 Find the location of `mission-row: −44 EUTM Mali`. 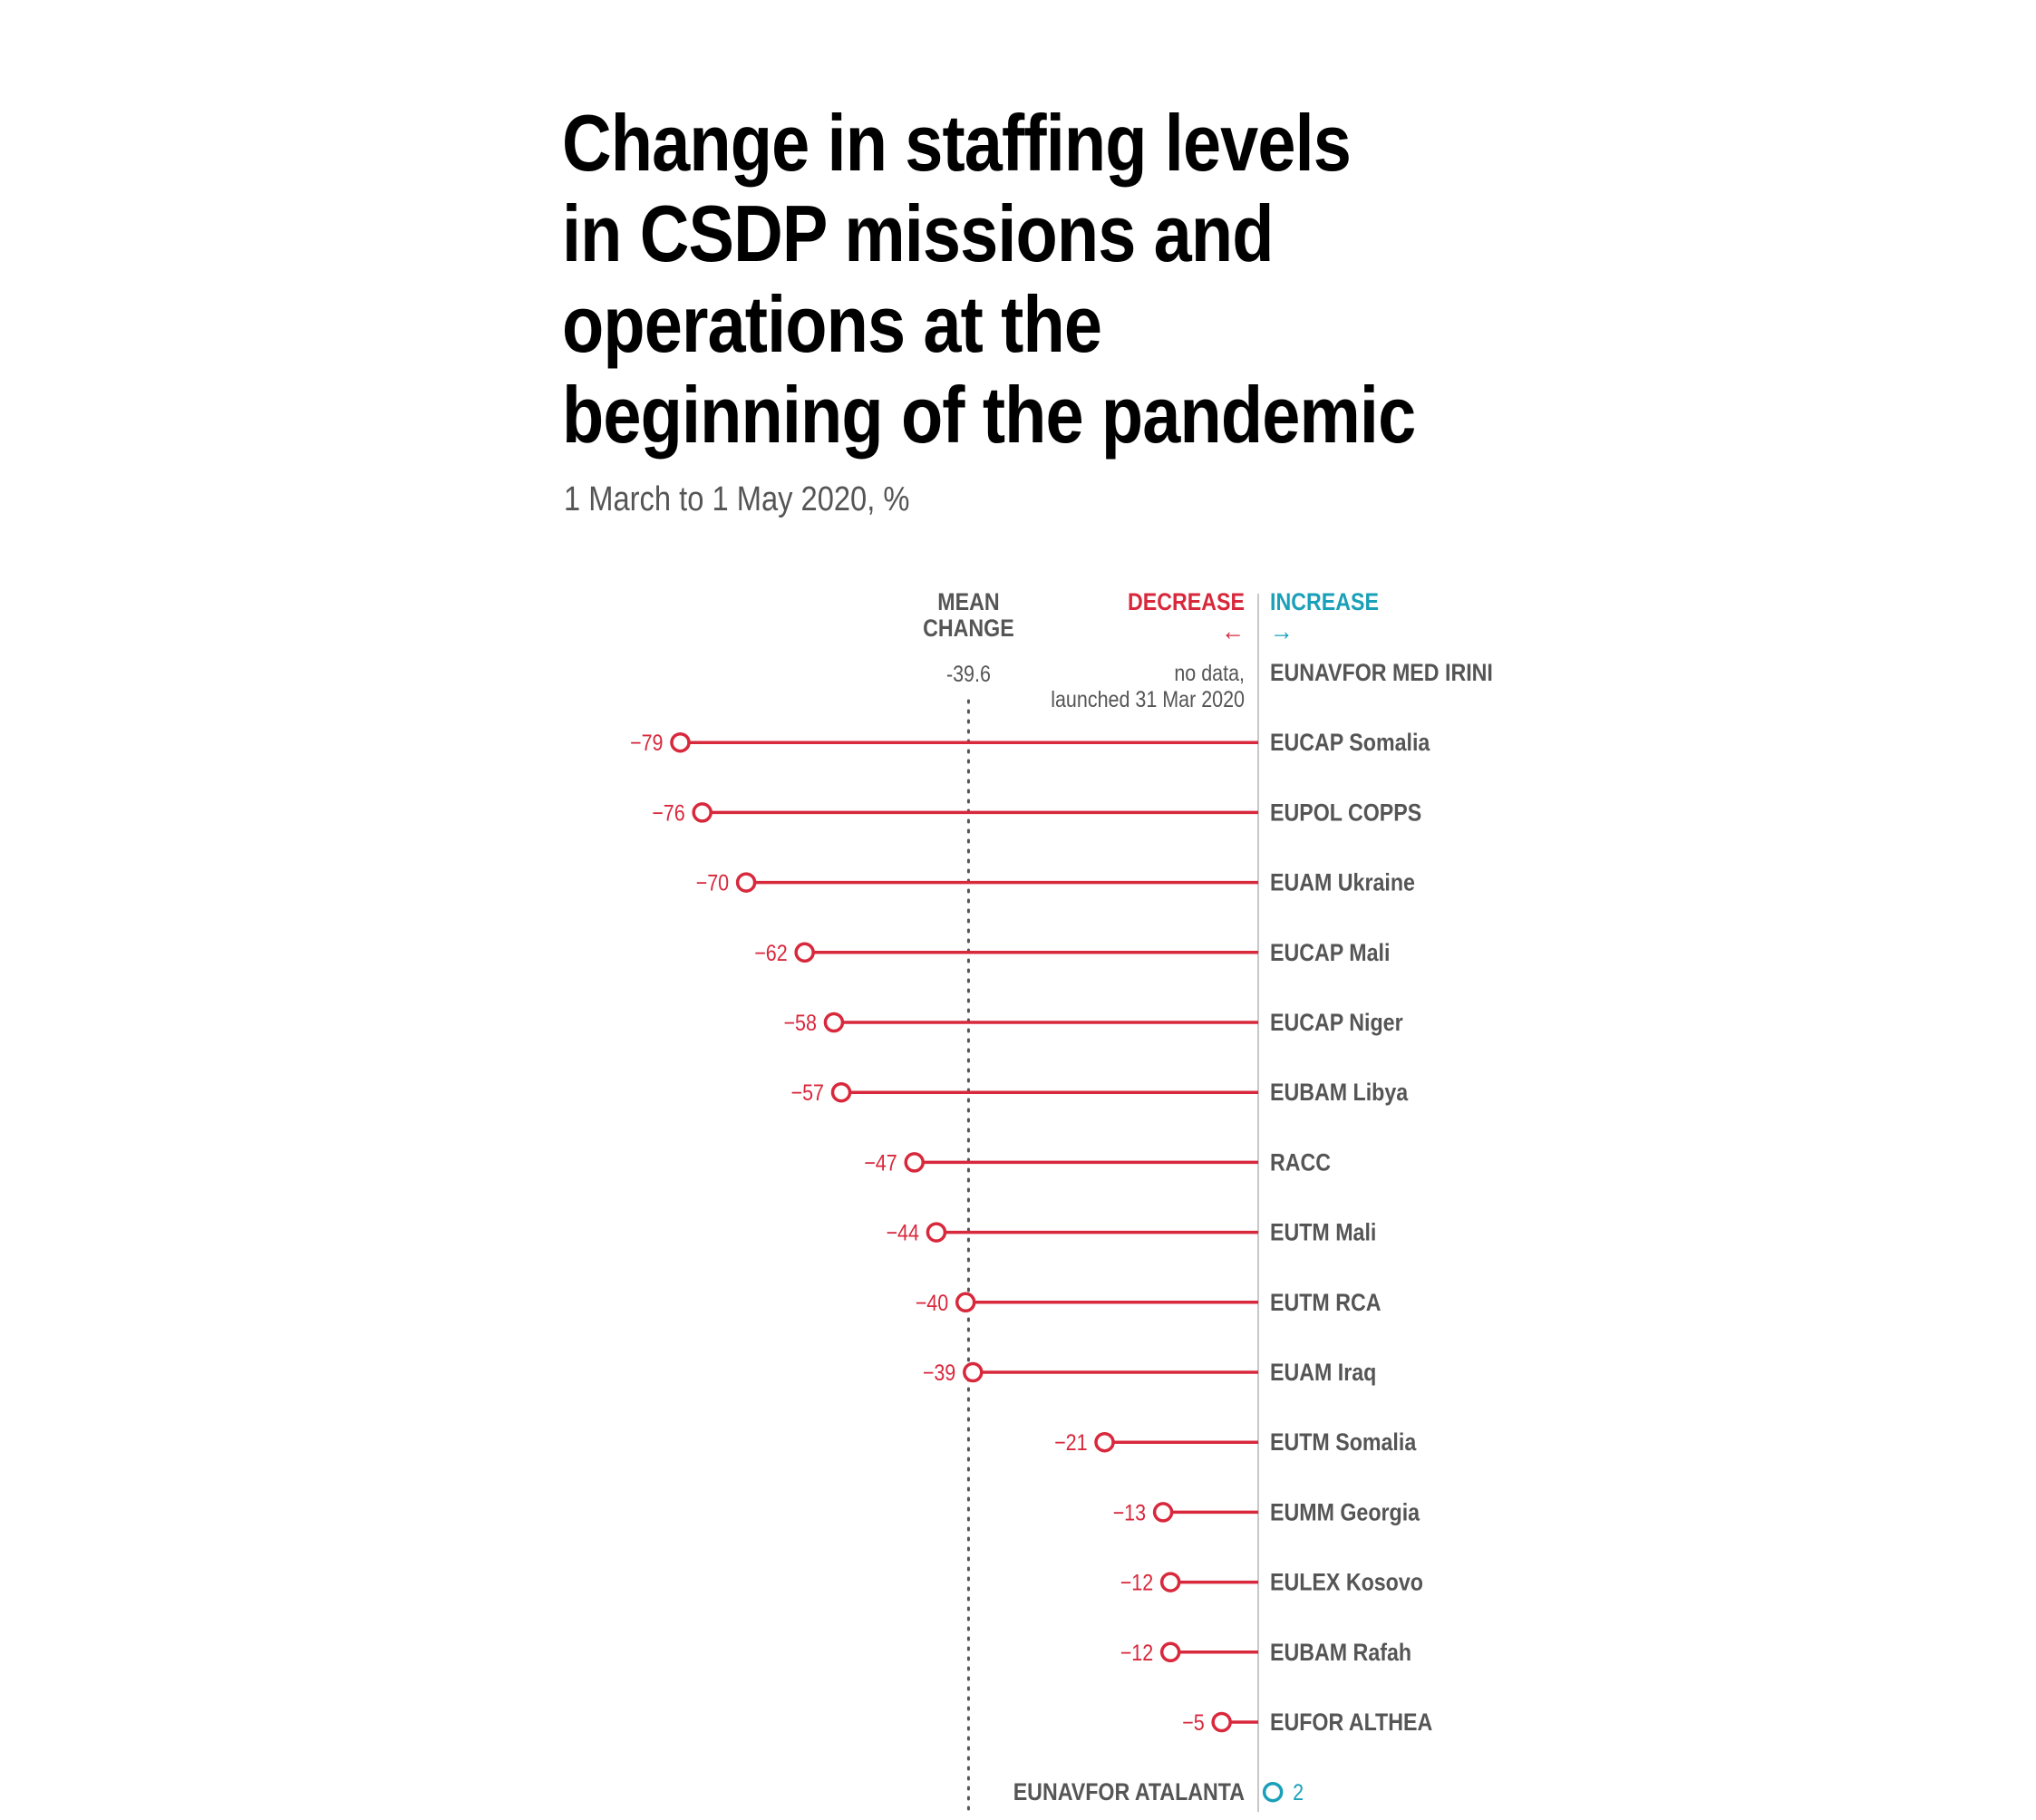

mission-row: −44 EUTM Mali is located at coordinates (1131, 1232).